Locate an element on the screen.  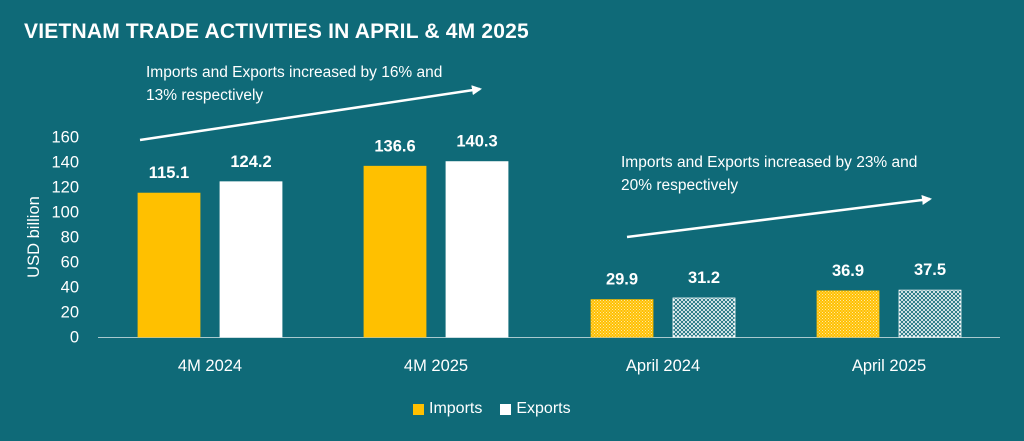
data-label-exports: 31.2 is located at coordinates (704, 278).